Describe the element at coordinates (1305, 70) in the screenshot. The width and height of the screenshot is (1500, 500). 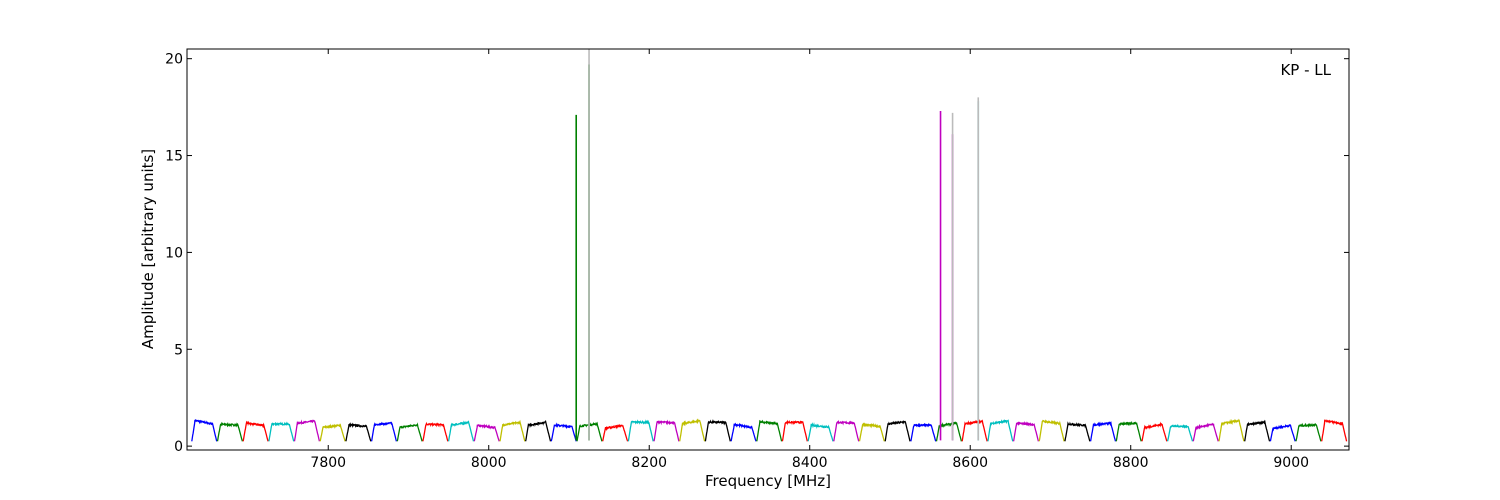
I see `baseline-annotation: KP - LL` at that location.